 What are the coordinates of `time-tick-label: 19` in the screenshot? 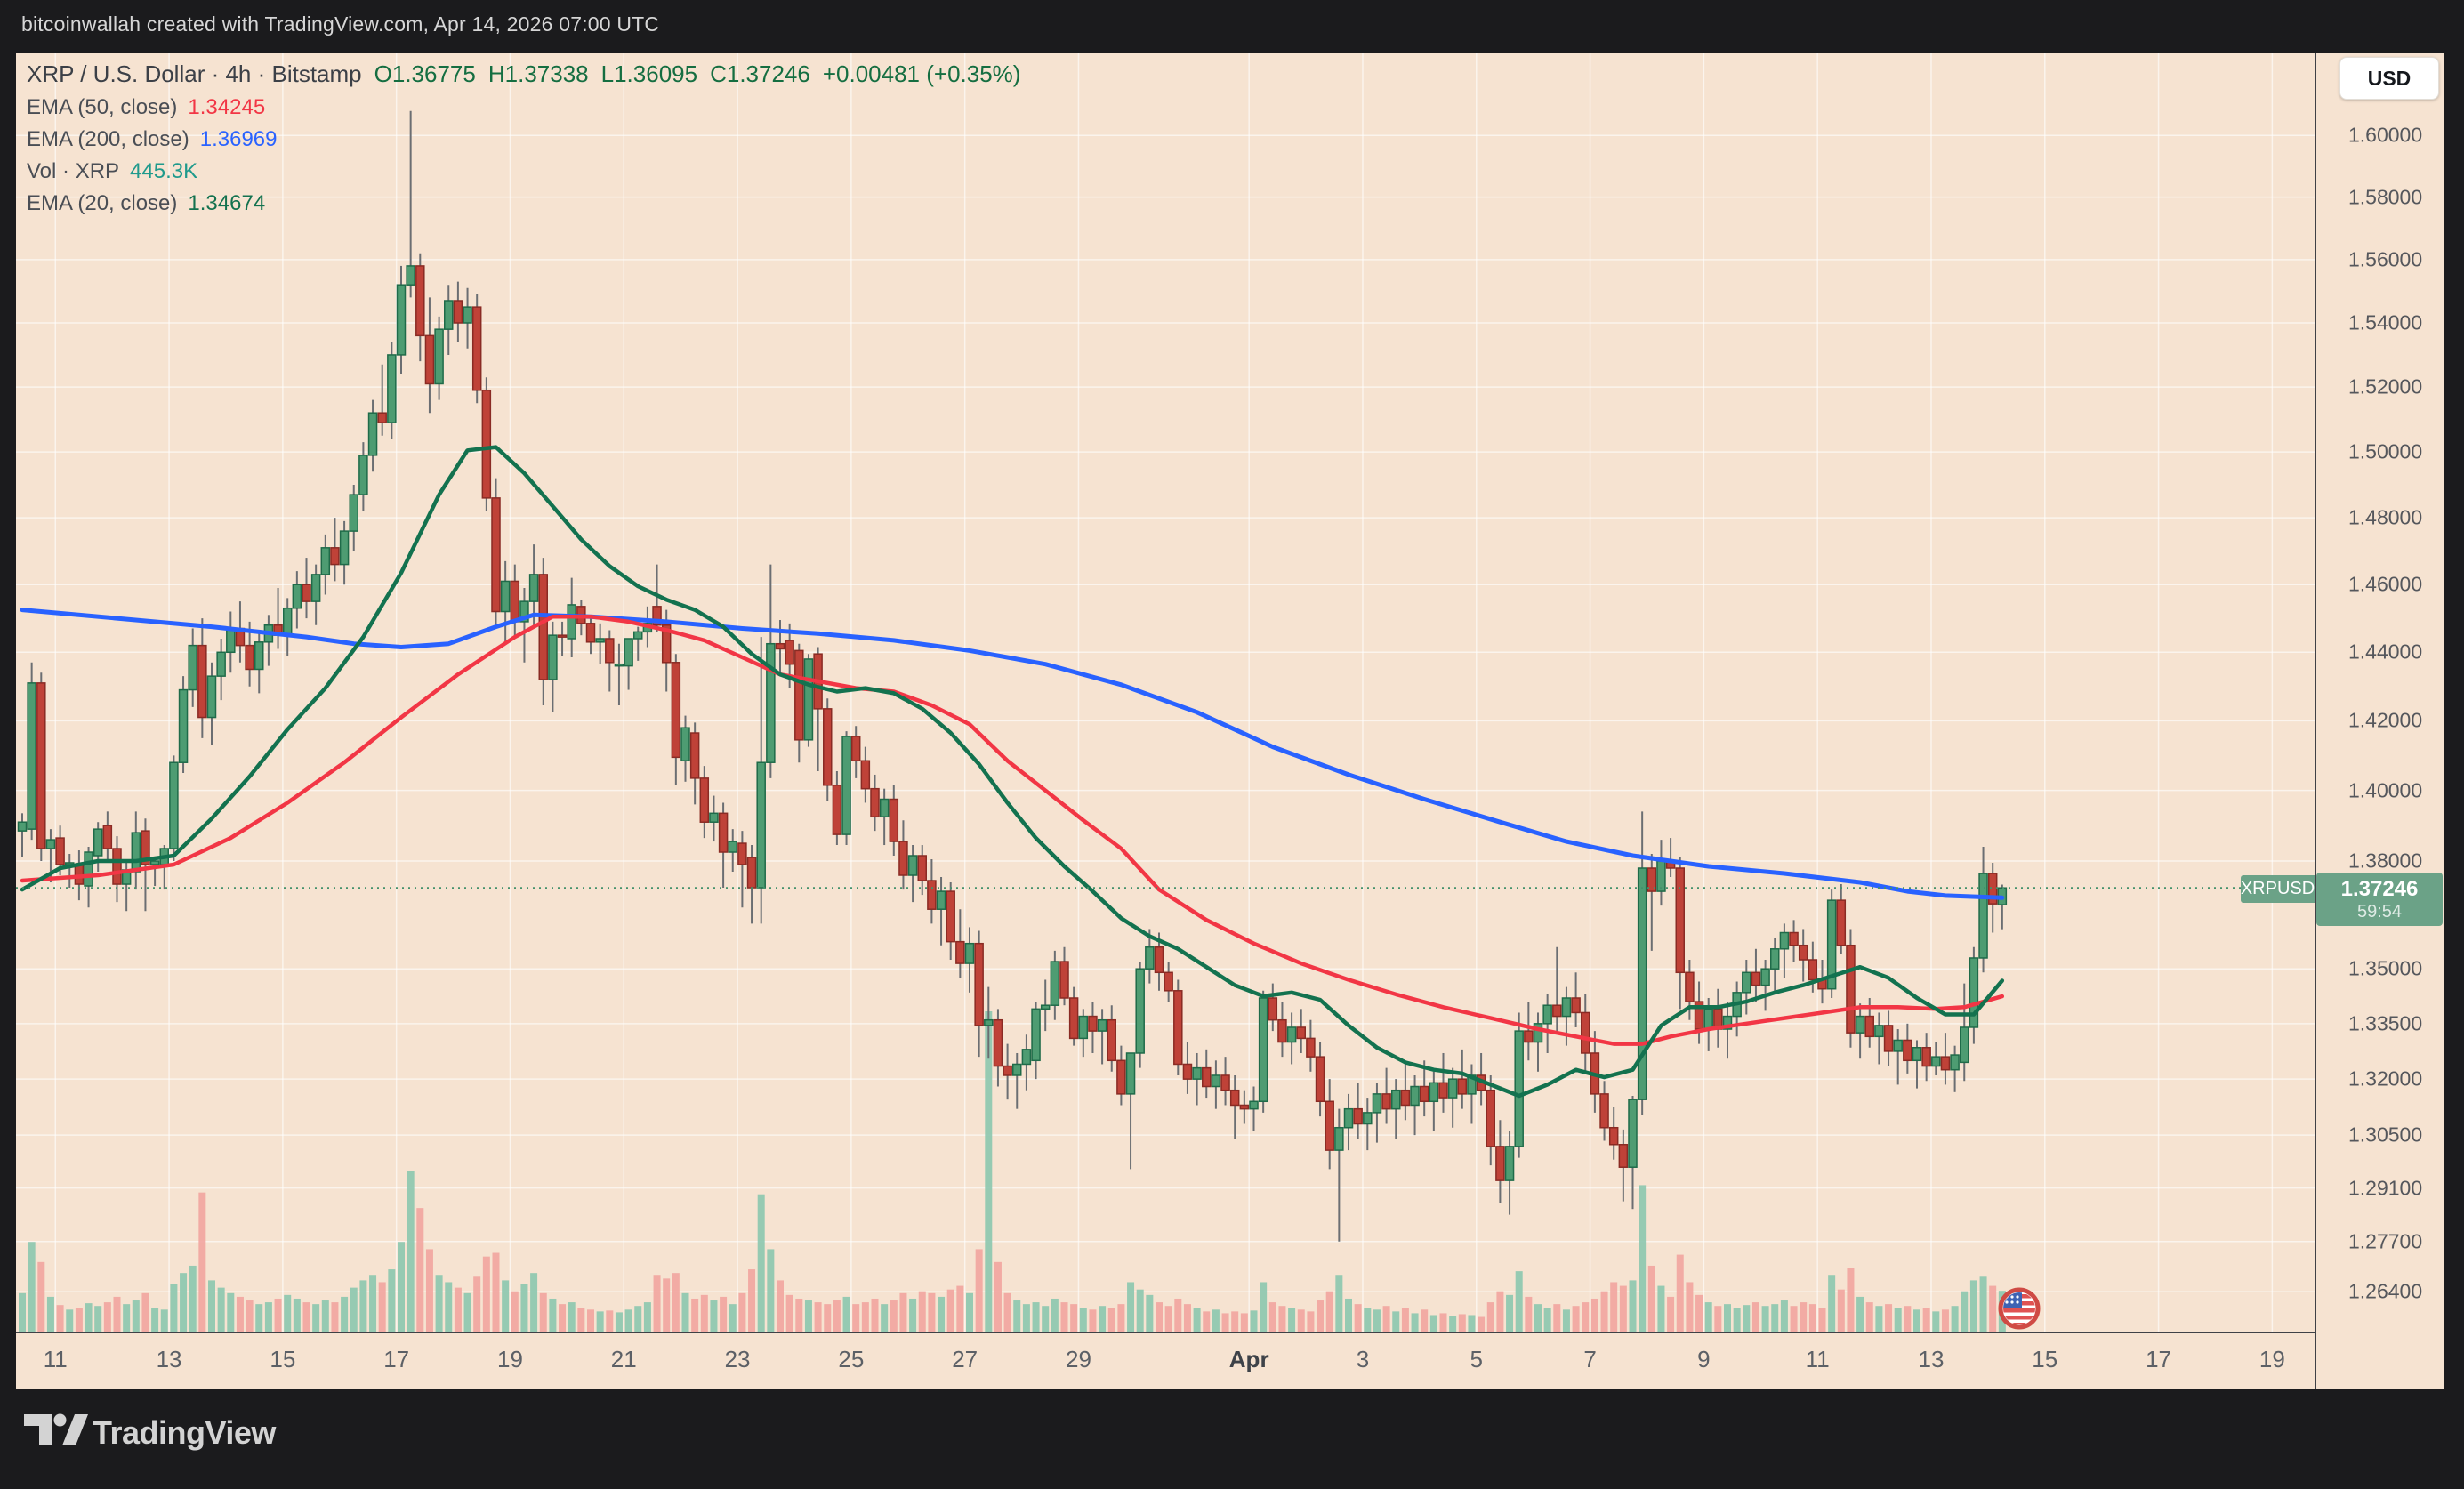 It's located at (2272, 1359).